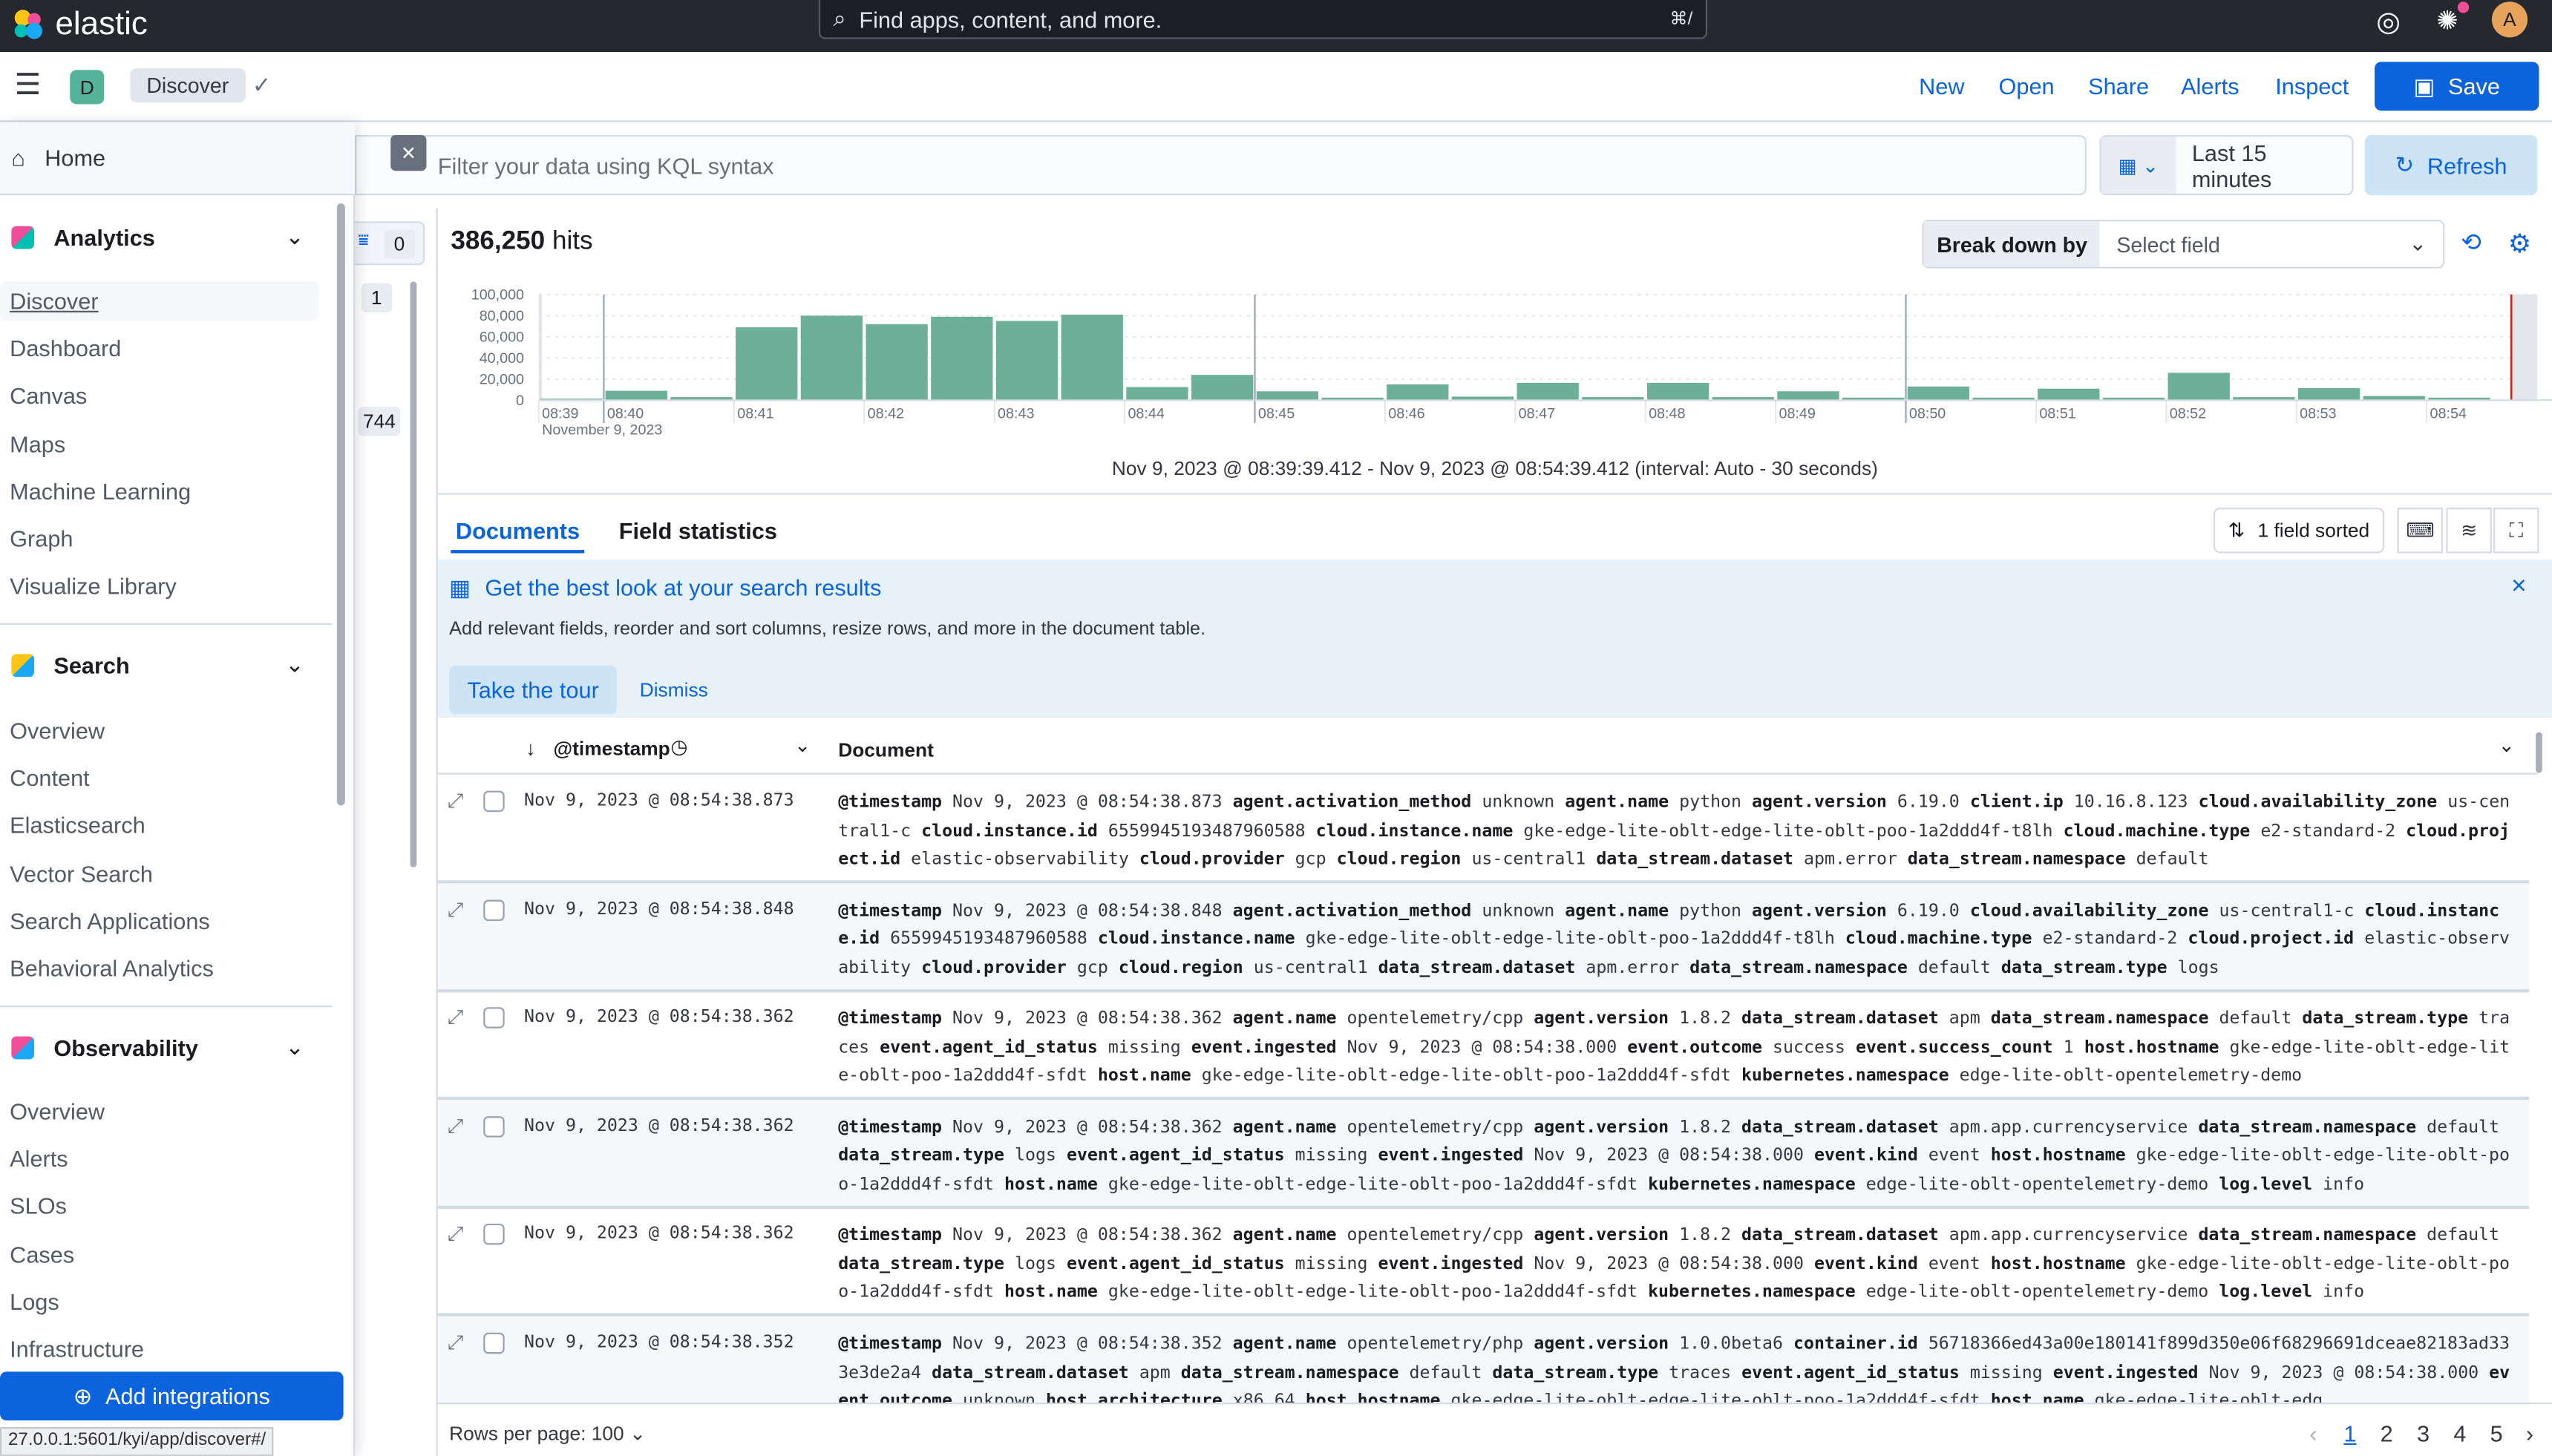  Describe the element at coordinates (2231, 165) in the screenshot. I see `date-range-label: Last 15 minutes` at that location.